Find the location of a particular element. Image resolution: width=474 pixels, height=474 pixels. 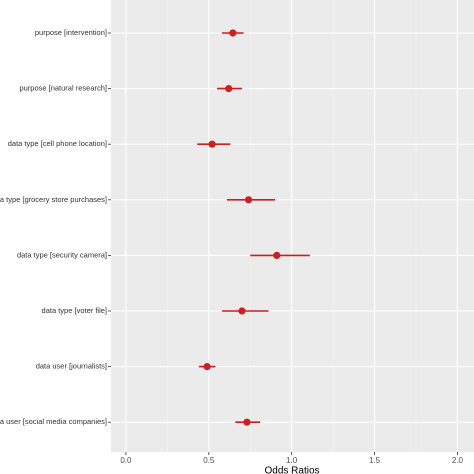

y-tick-label: data type [grocery store purchases] is located at coordinates (53, 199).